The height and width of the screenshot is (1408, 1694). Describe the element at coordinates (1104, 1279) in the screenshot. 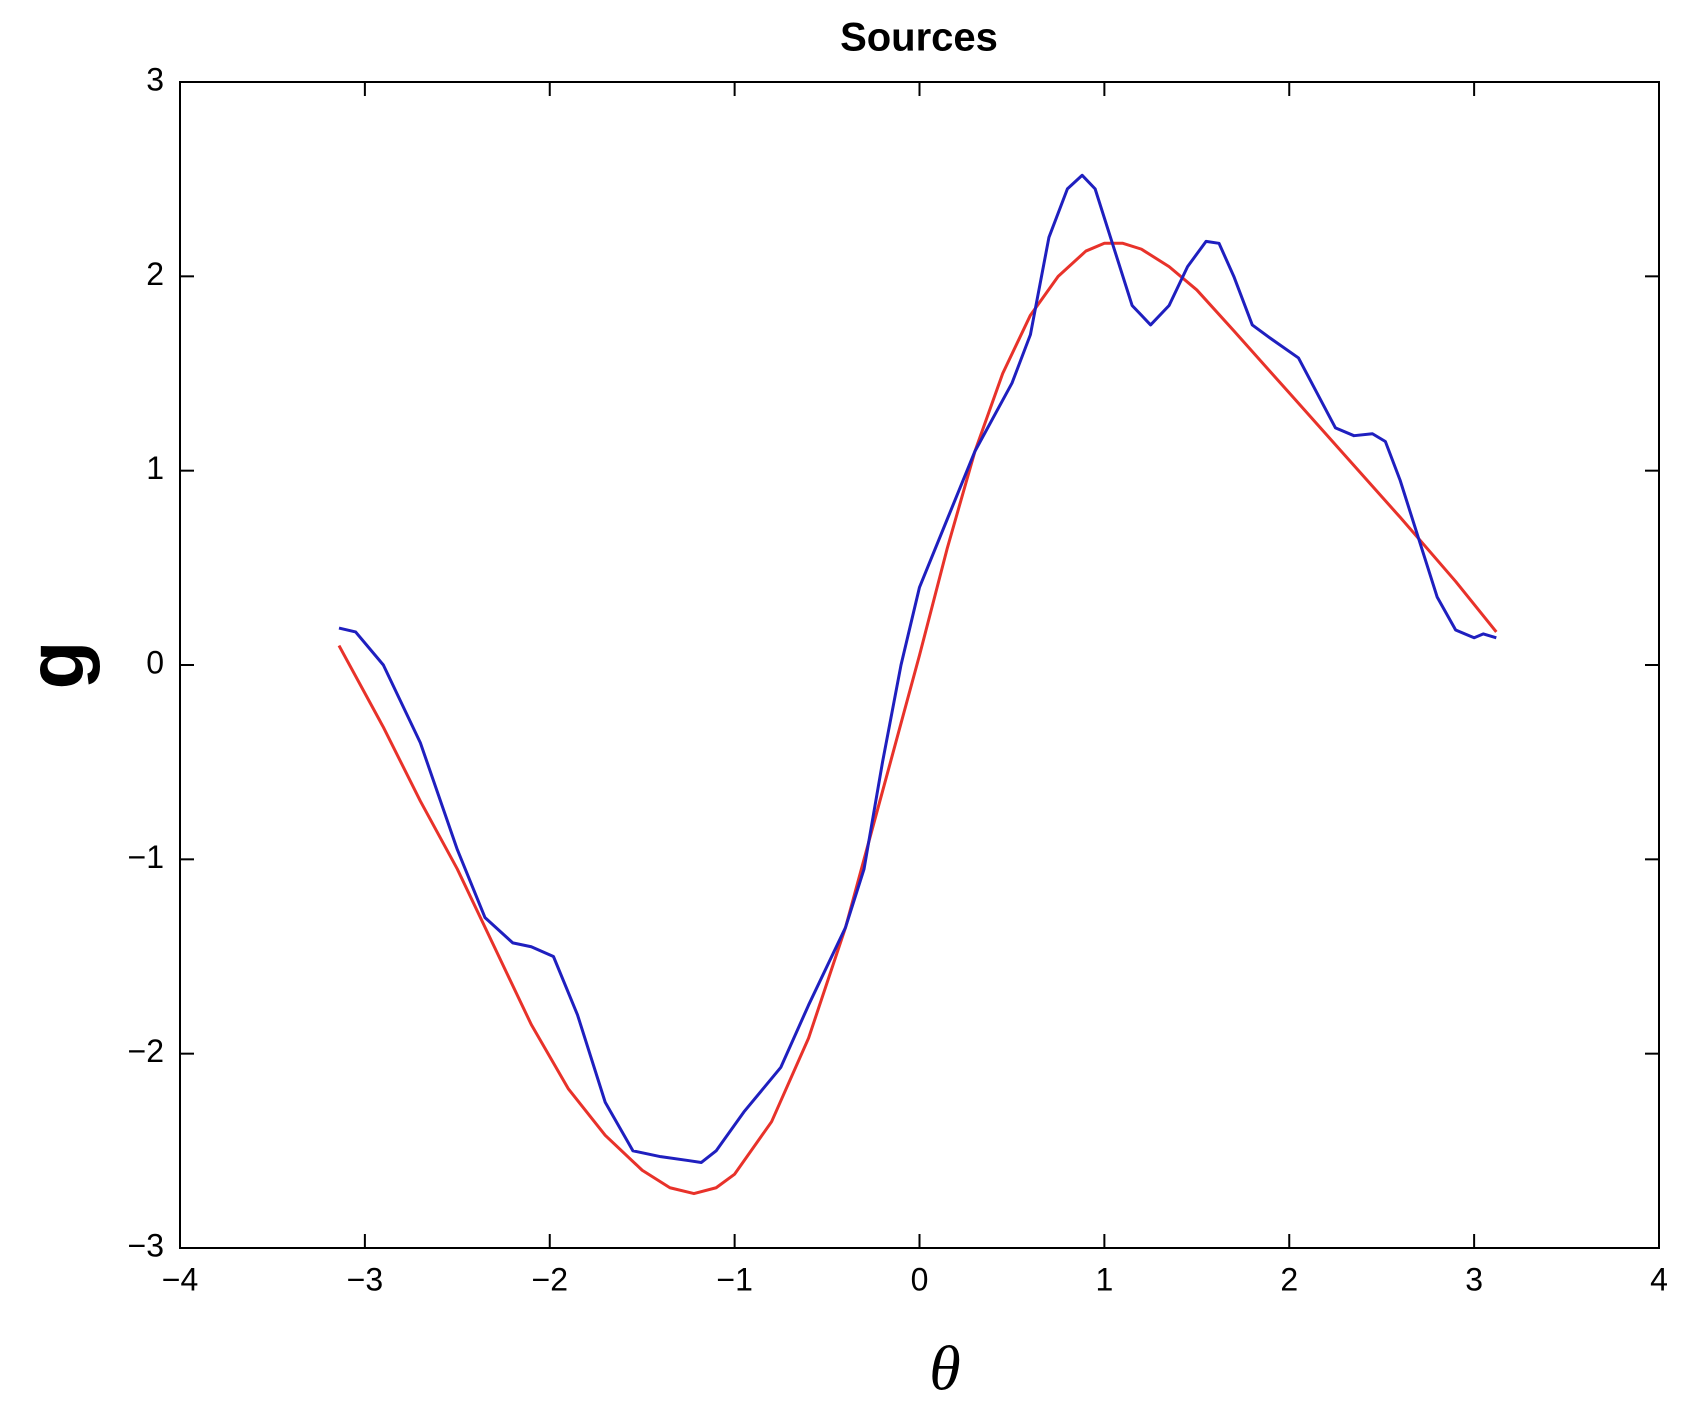

I see `x-tick-label: 1` at that location.